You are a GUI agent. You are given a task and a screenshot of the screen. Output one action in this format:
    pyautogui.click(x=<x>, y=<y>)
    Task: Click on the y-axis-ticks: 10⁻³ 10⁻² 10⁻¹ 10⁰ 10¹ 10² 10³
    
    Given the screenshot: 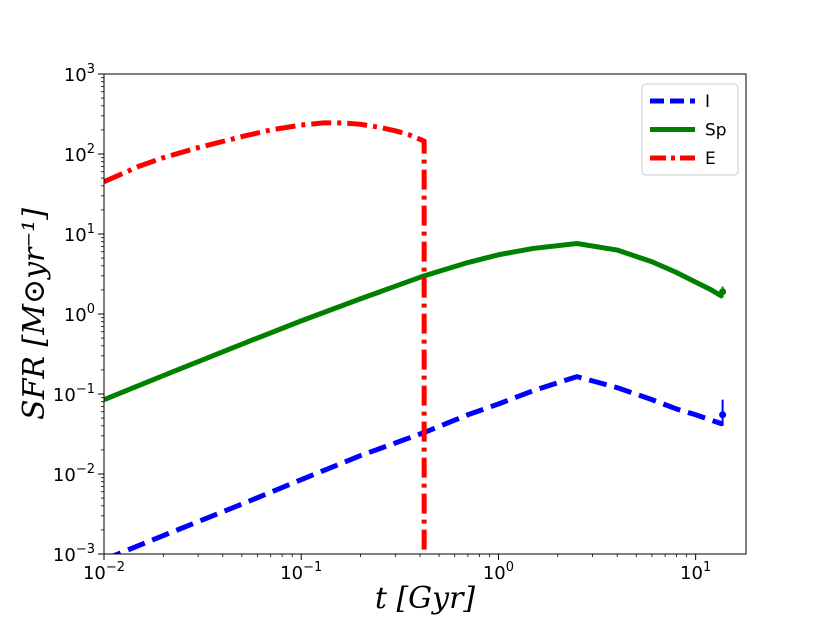 What is the action you would take?
    pyautogui.click(x=78, y=314)
    